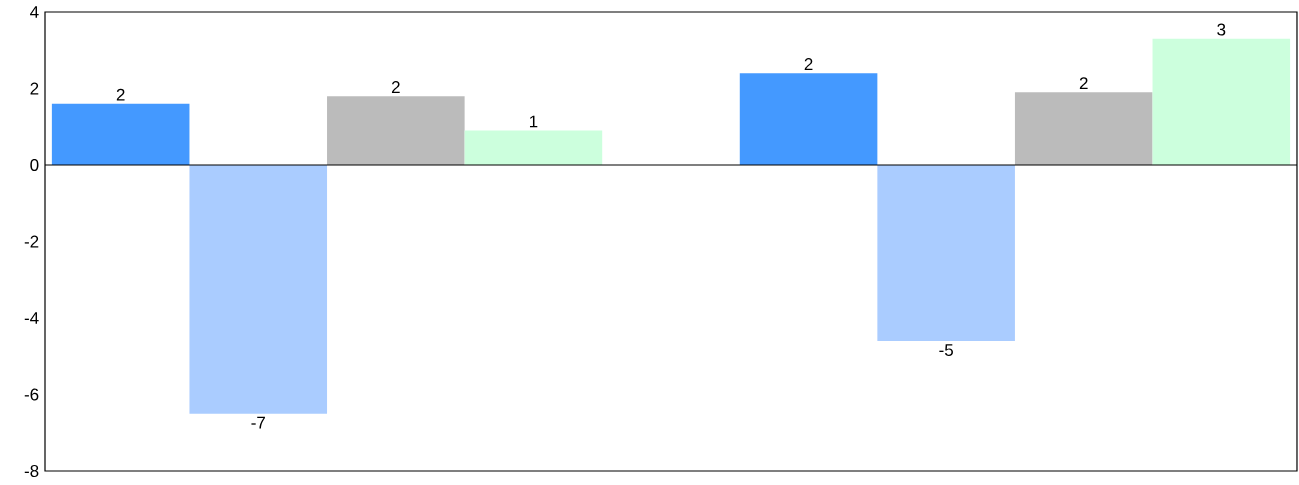  I want to click on y-tick-label: -2, so click(31, 241).